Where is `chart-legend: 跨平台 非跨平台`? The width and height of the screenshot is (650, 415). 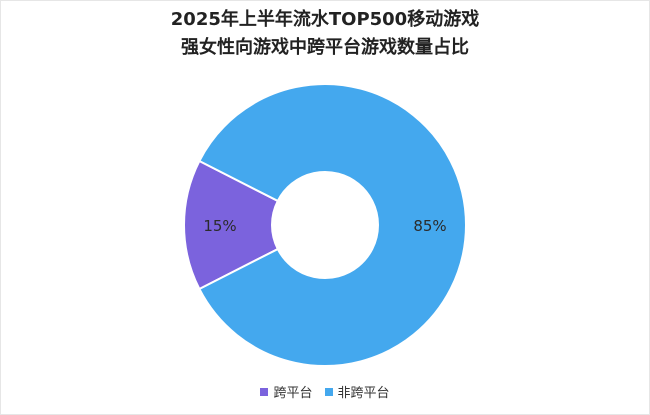 chart-legend: 跨平台 非跨平台 is located at coordinates (325, 391).